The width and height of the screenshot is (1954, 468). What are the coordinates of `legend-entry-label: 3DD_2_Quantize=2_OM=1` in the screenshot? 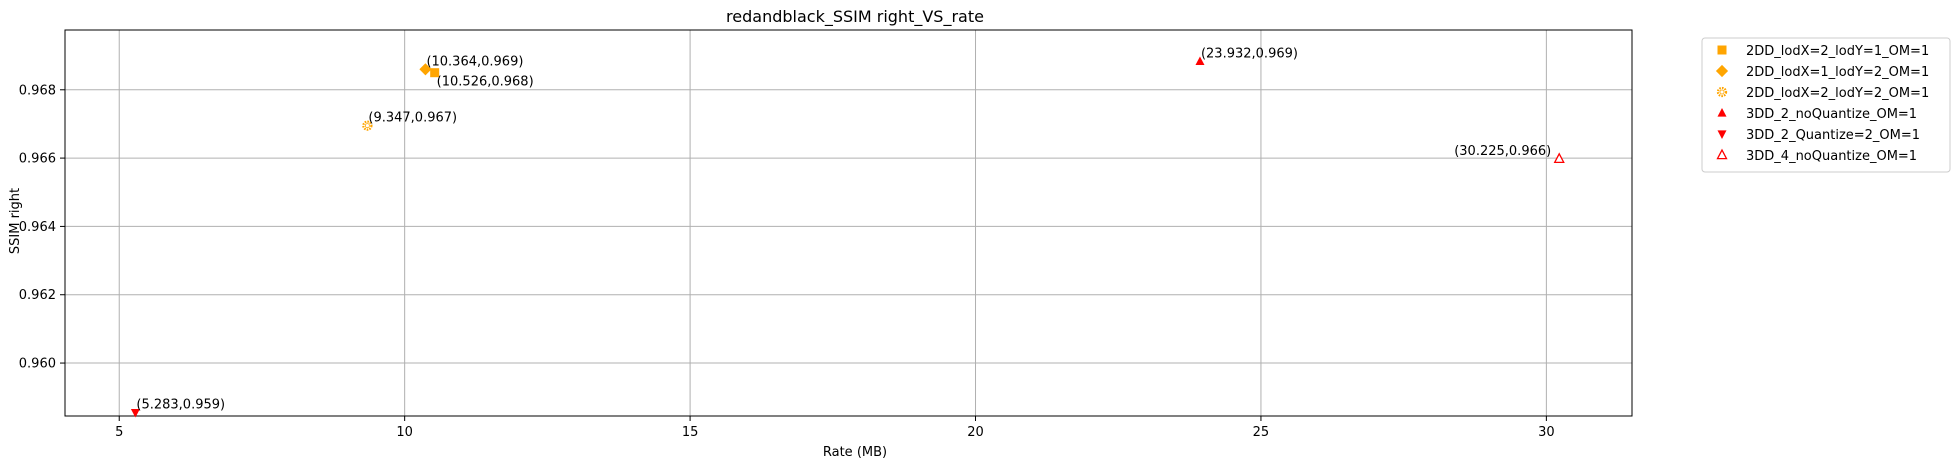 It's located at (1833, 135).